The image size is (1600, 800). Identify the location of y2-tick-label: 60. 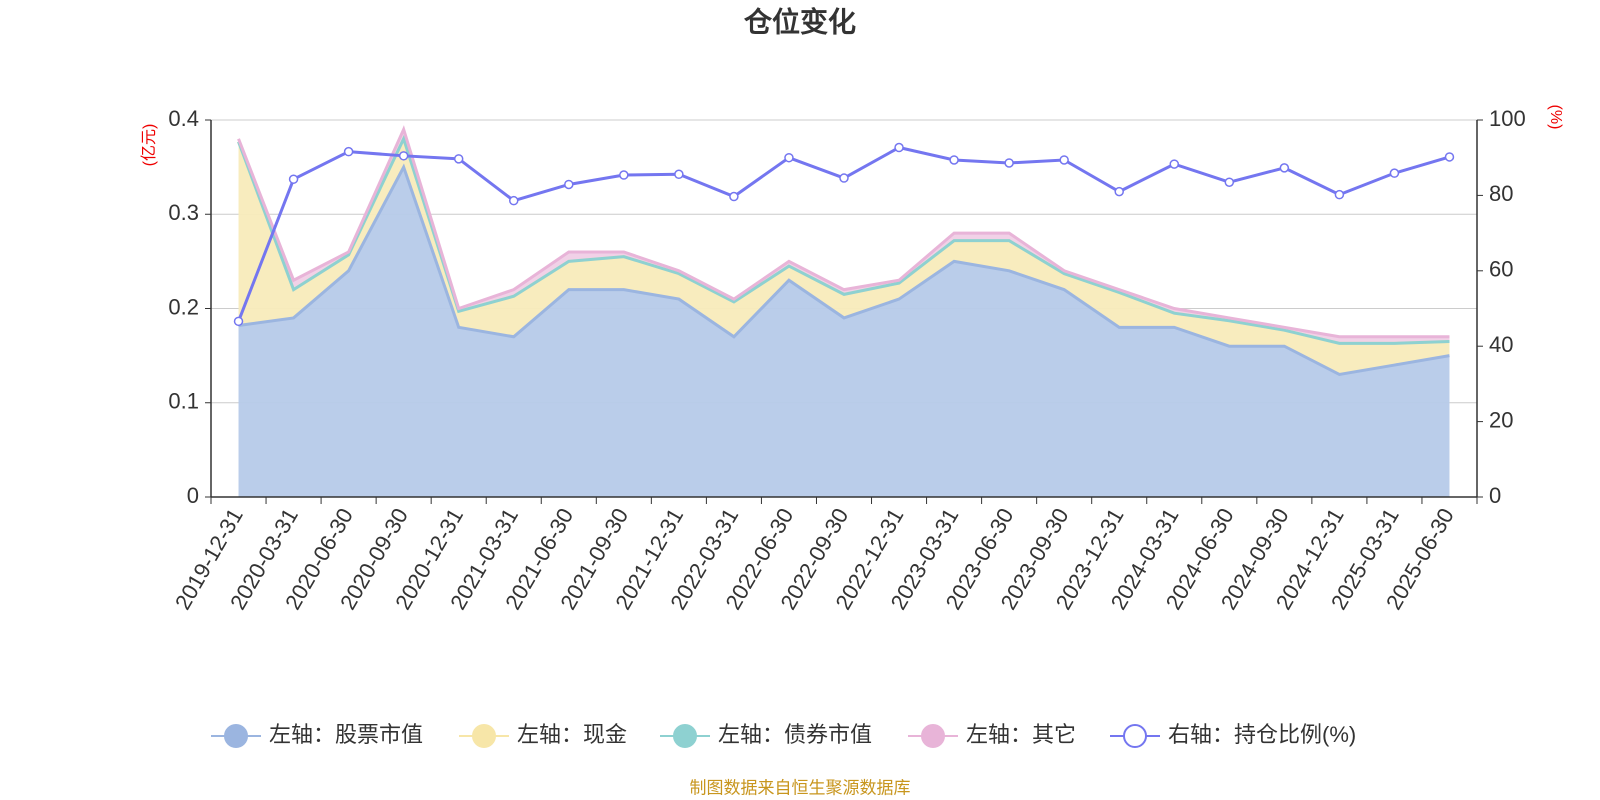
(1501, 269).